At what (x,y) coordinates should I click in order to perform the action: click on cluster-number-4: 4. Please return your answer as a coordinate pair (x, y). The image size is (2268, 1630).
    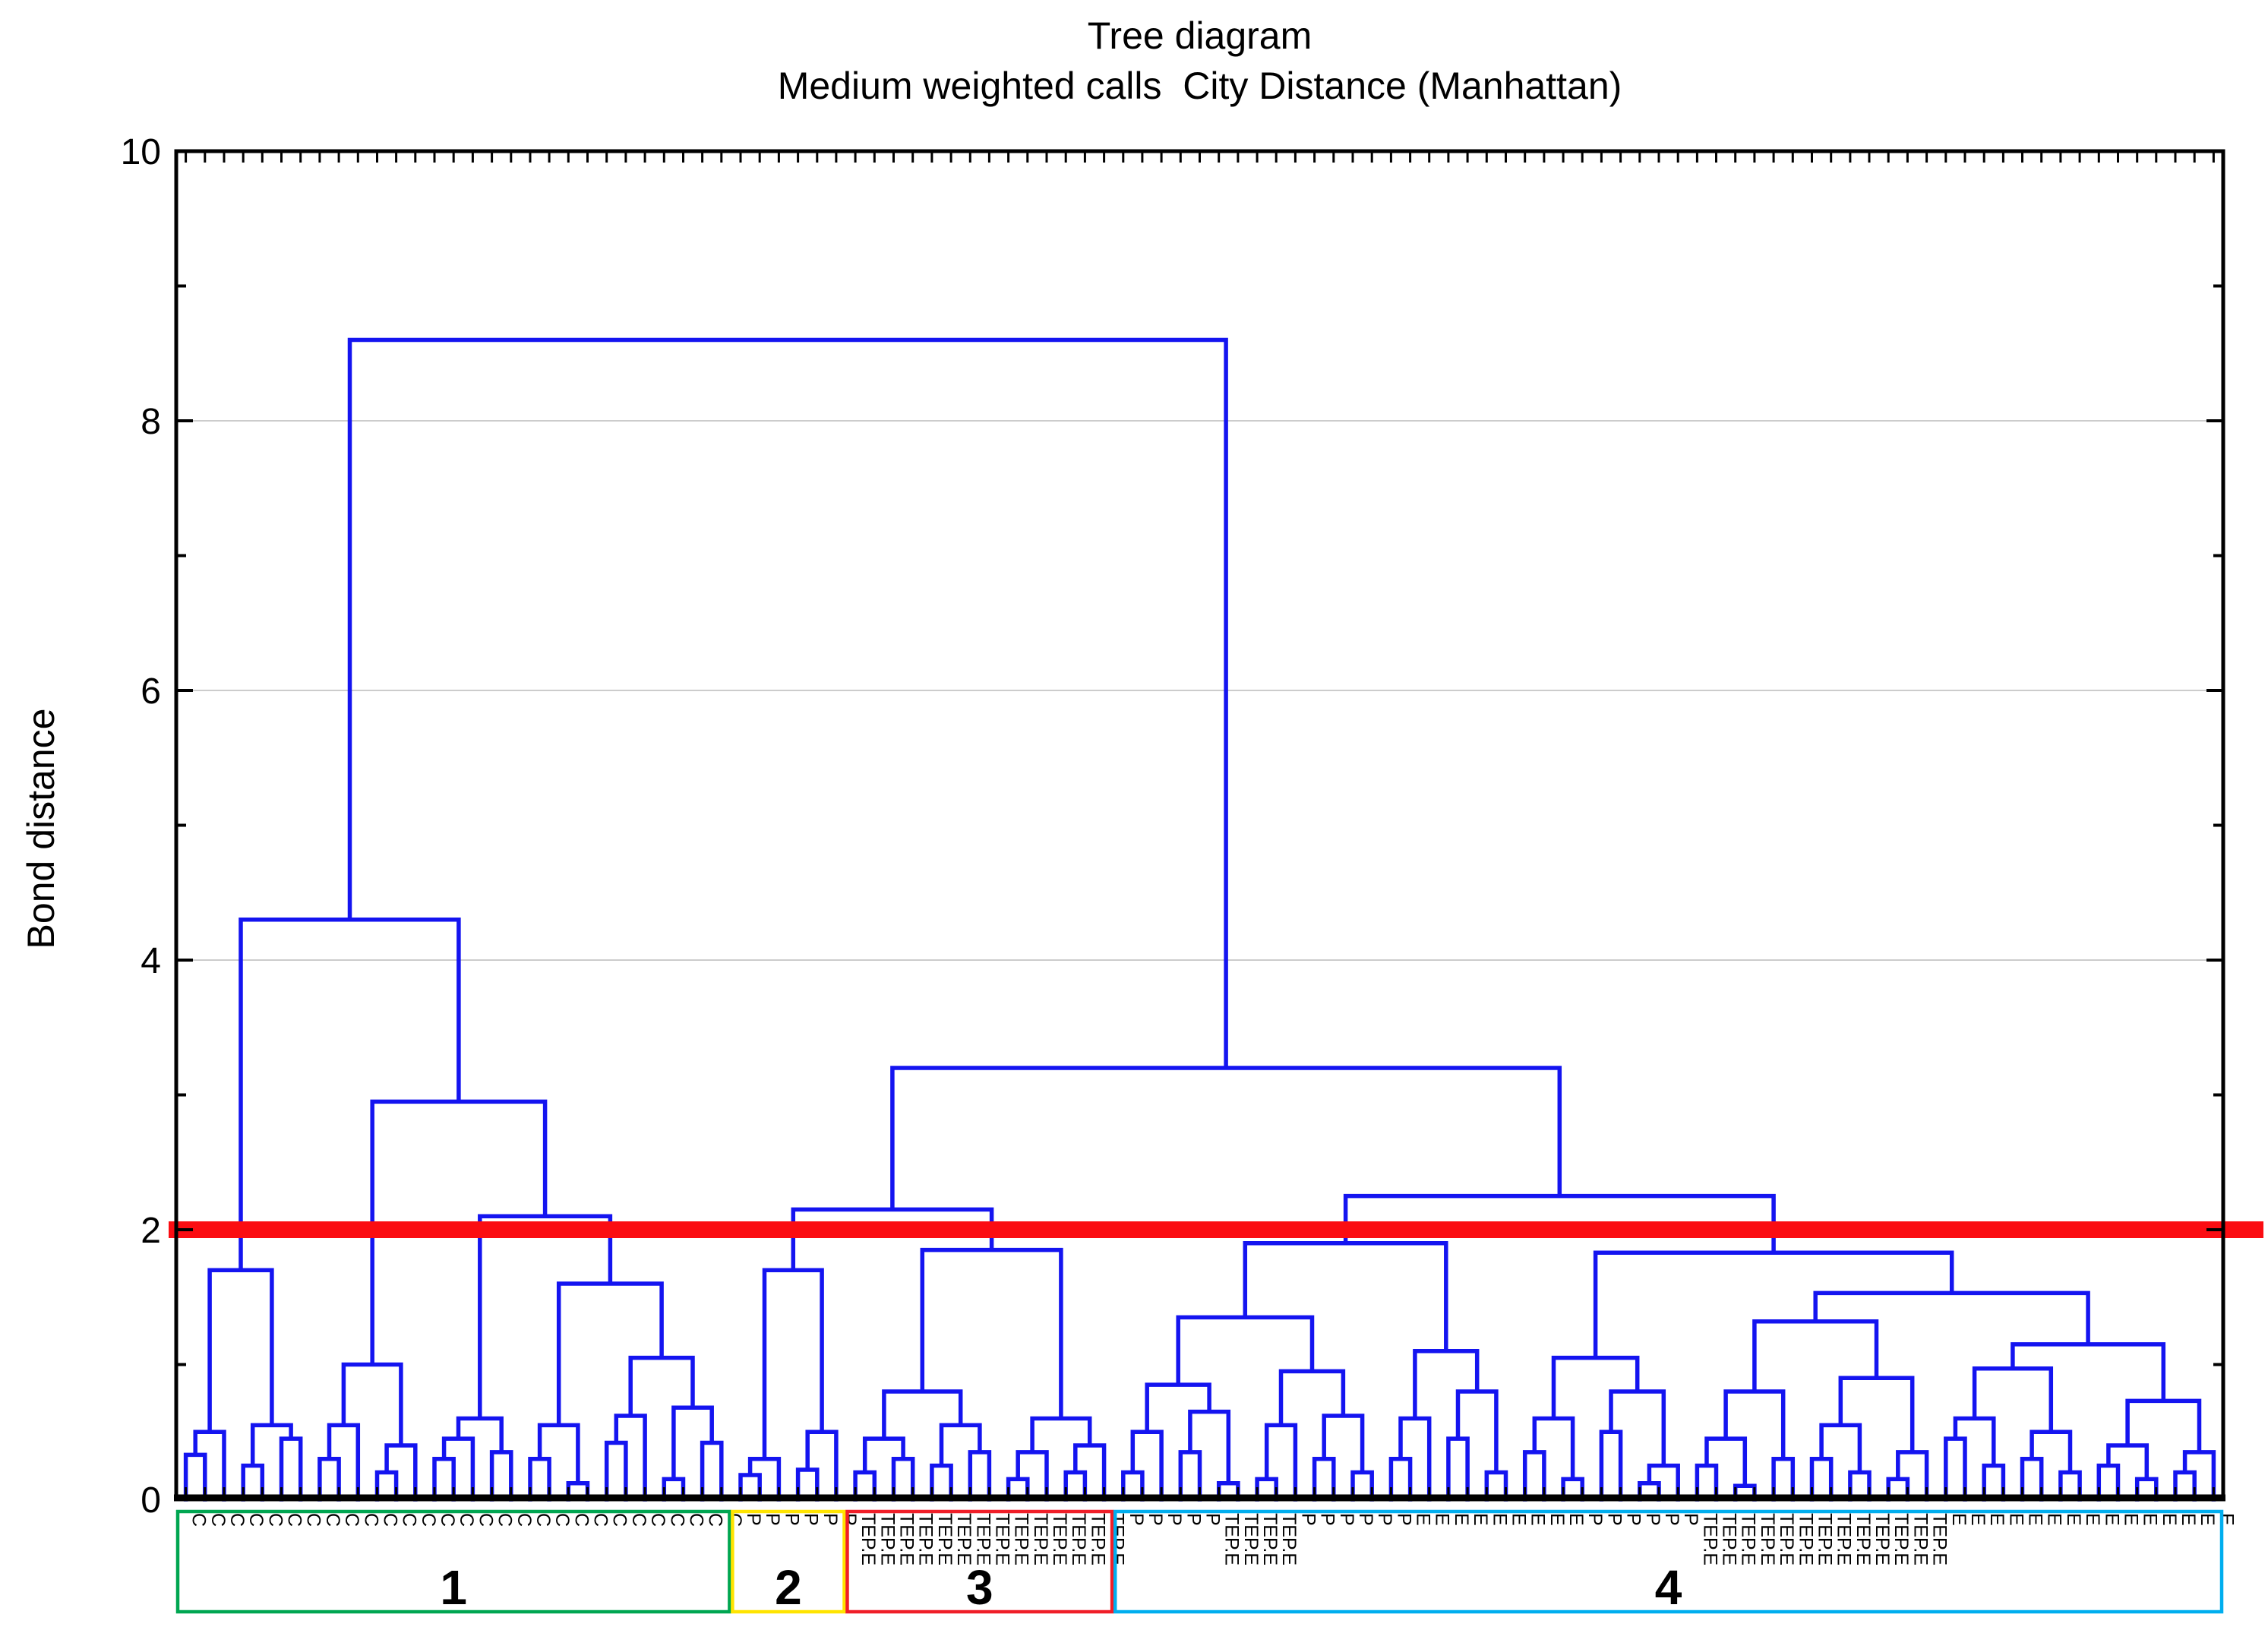
    Looking at the image, I should click on (1668, 1588).